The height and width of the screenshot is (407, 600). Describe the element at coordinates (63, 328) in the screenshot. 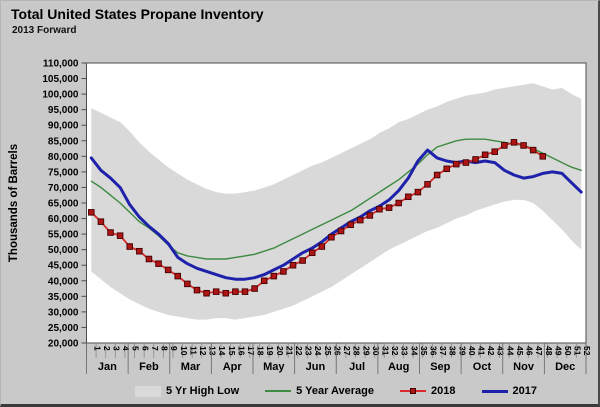

I see `svg-text: 25,000` at that location.